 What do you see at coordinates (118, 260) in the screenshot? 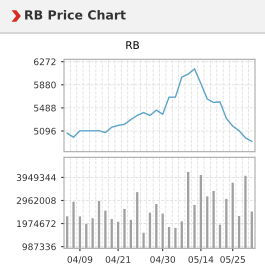
I see `x-tick-label: 04/21` at bounding box center [118, 260].